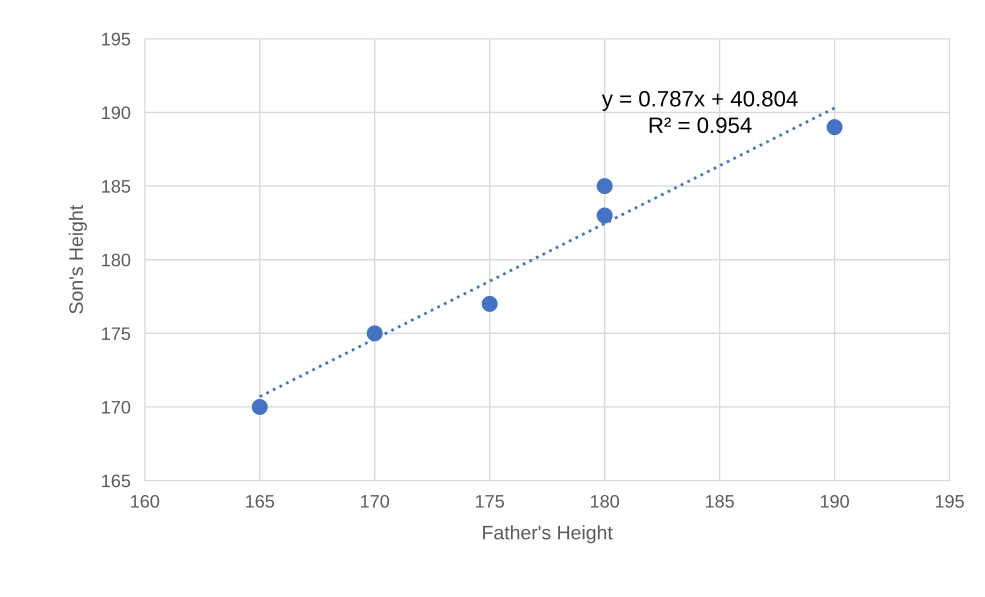 The height and width of the screenshot is (597, 985). What do you see at coordinates (260, 501) in the screenshot?
I see `x-tick-label: 165` at bounding box center [260, 501].